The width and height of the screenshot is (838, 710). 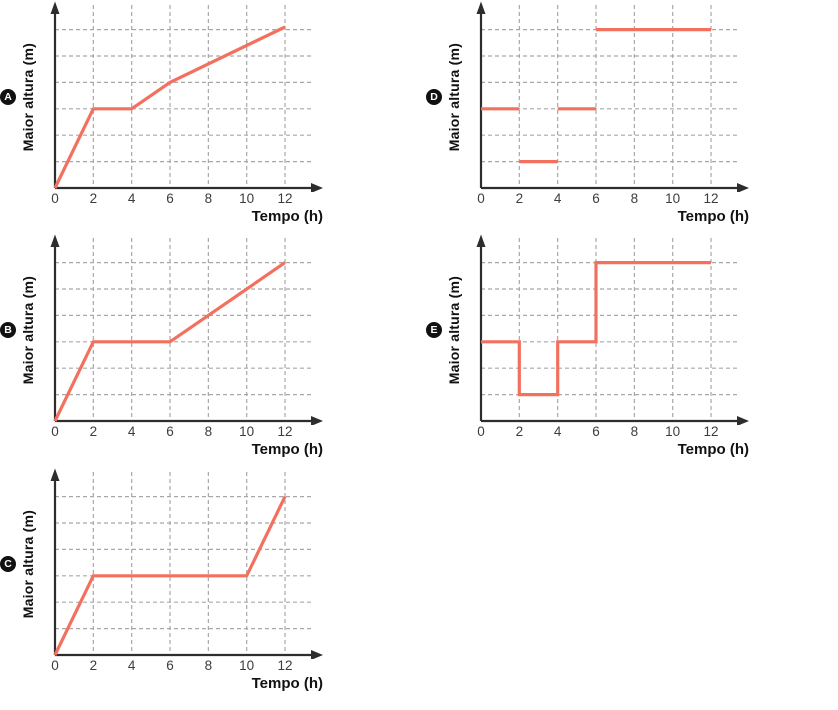 I want to click on chart-a: A Maior altura (m) 0 2 4 6 8 10 12 Tempo (h), so click(x=168, y=116).